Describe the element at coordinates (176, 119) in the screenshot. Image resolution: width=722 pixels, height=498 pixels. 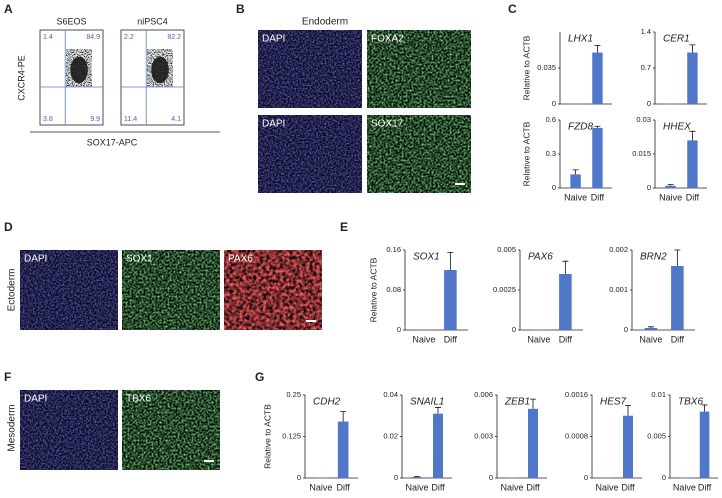
I see `quadrant-percent: 4.1` at that location.